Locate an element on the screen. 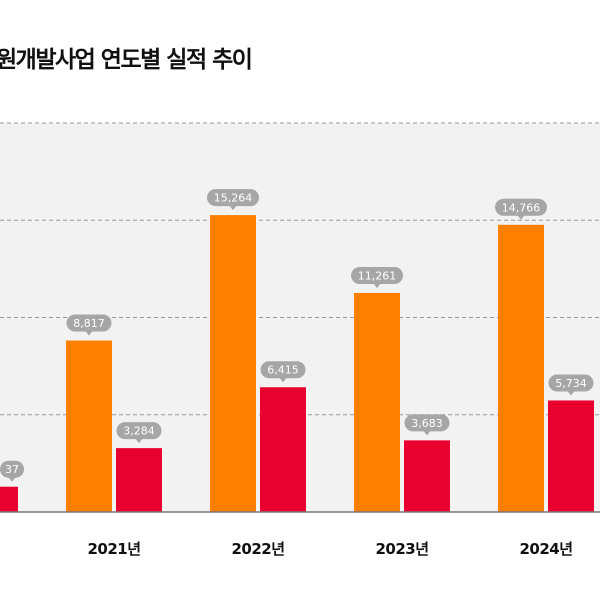  chart-title: 원개발사업 연도별 실적 추이 is located at coordinates (126, 60).